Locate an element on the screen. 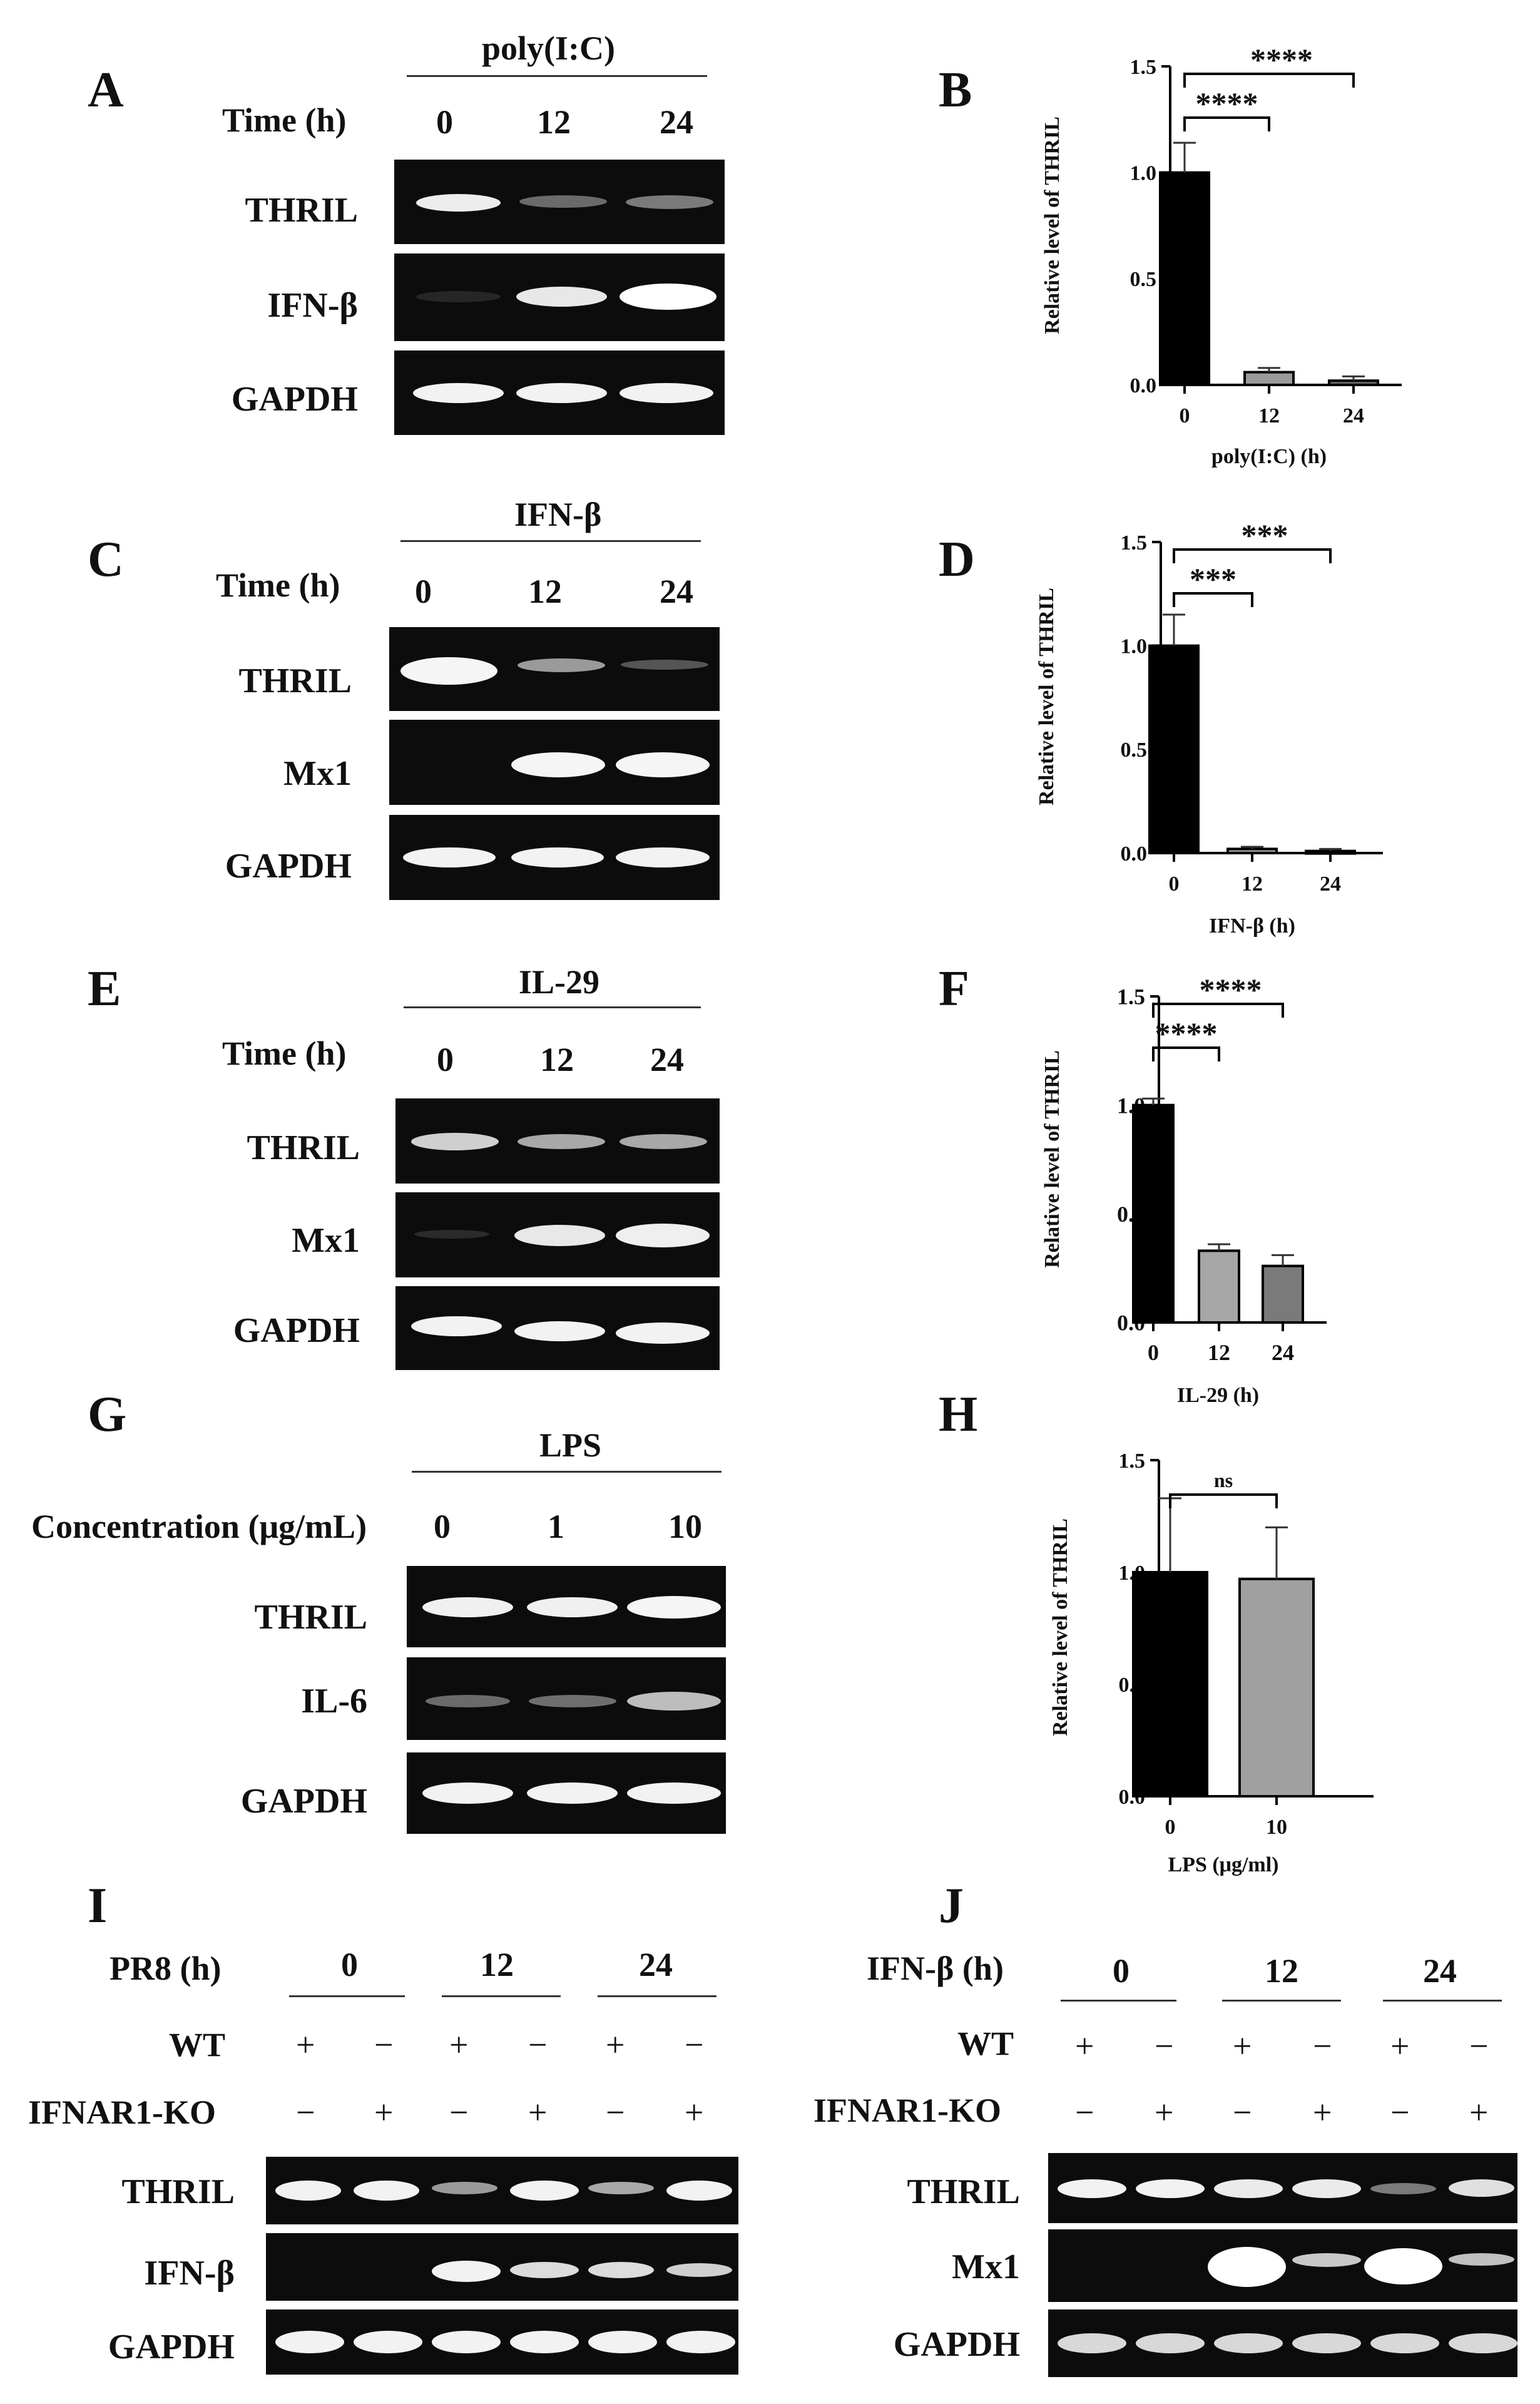 Image resolution: width=1540 pixels, height=2404 pixels. x-axis-title: LPS (μg/ml) is located at coordinates (1223, 1864).